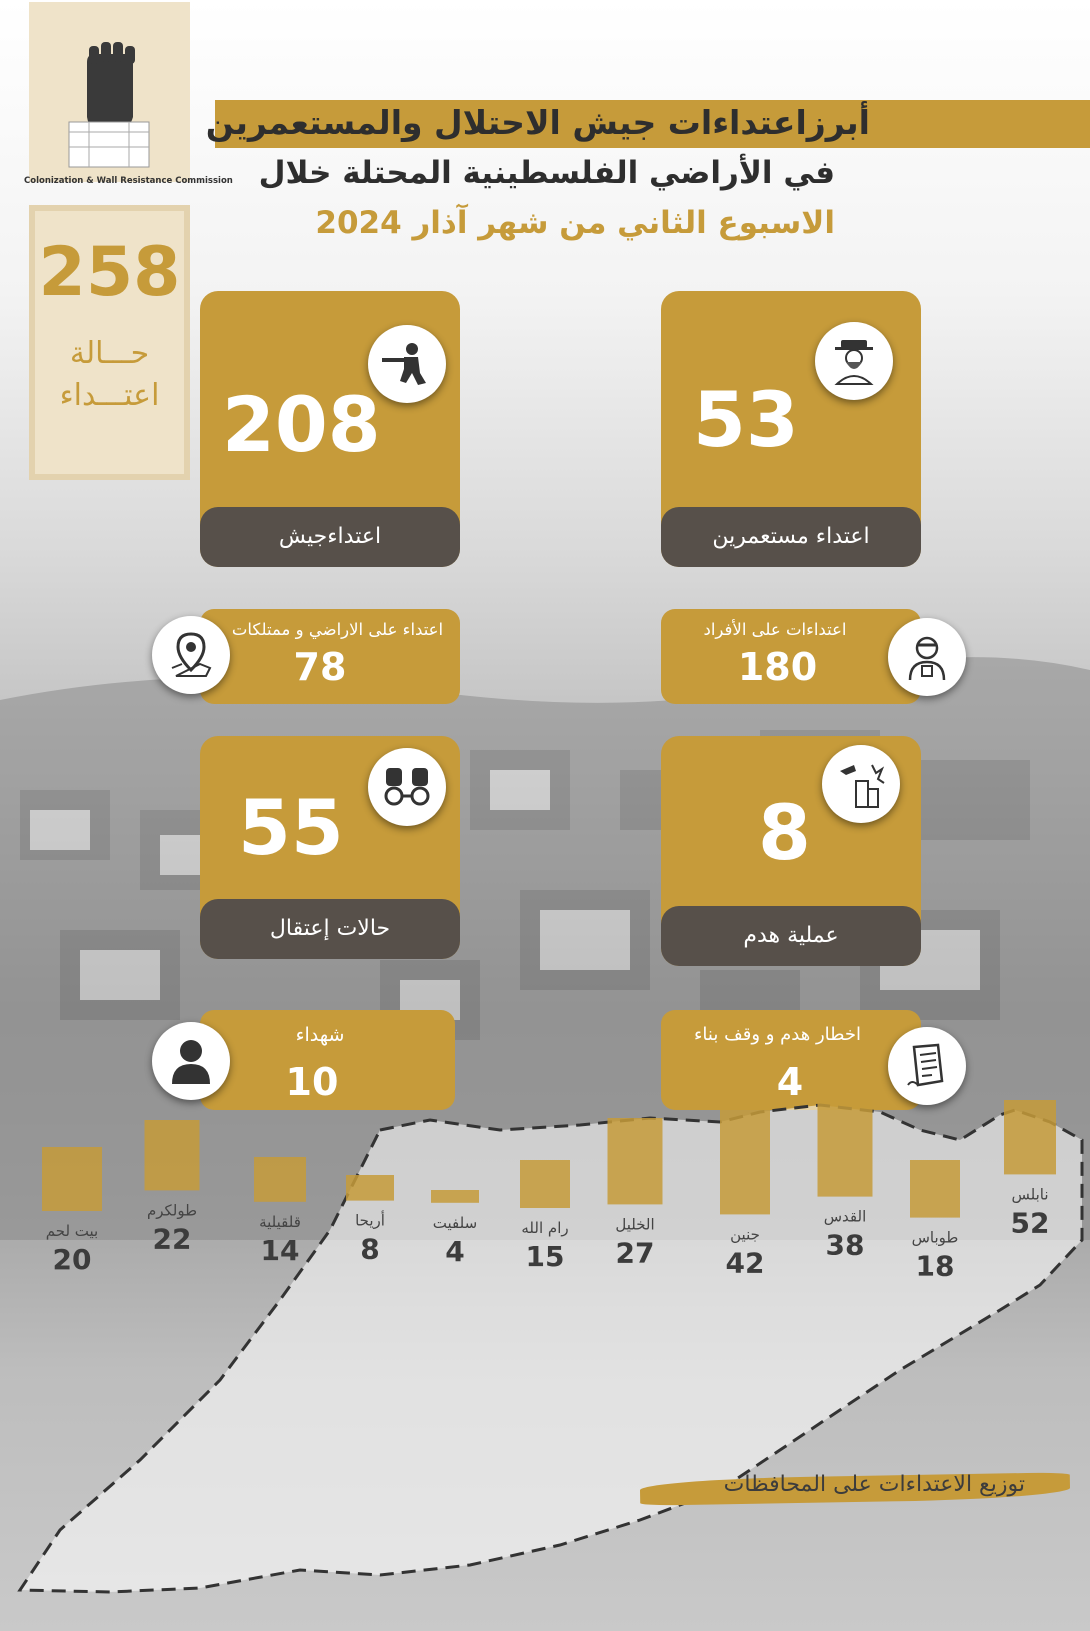 The image size is (1090, 1631). I want to click on settler-icon, so click(854, 361).